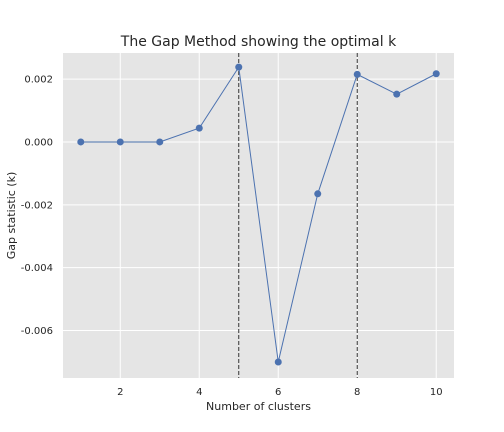 This screenshot has width=504, height=432. Describe the element at coordinates (258, 42) in the screenshot. I see `chart-title: The Gap Method showing the optimal k` at that location.